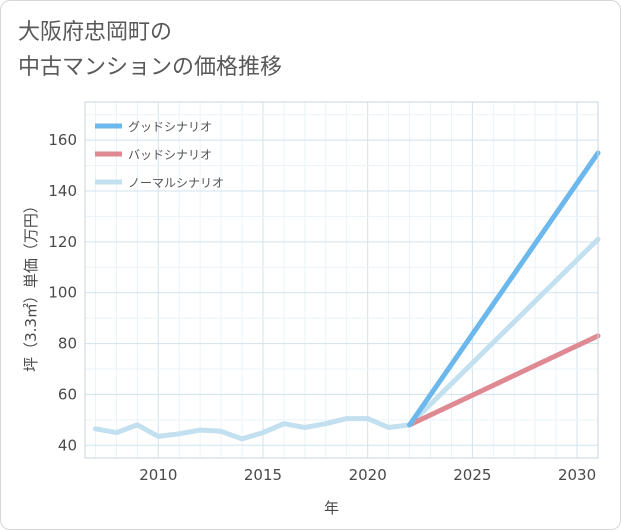  What do you see at coordinates (62, 242) in the screenshot?
I see `y-tick-label: 120` at bounding box center [62, 242].